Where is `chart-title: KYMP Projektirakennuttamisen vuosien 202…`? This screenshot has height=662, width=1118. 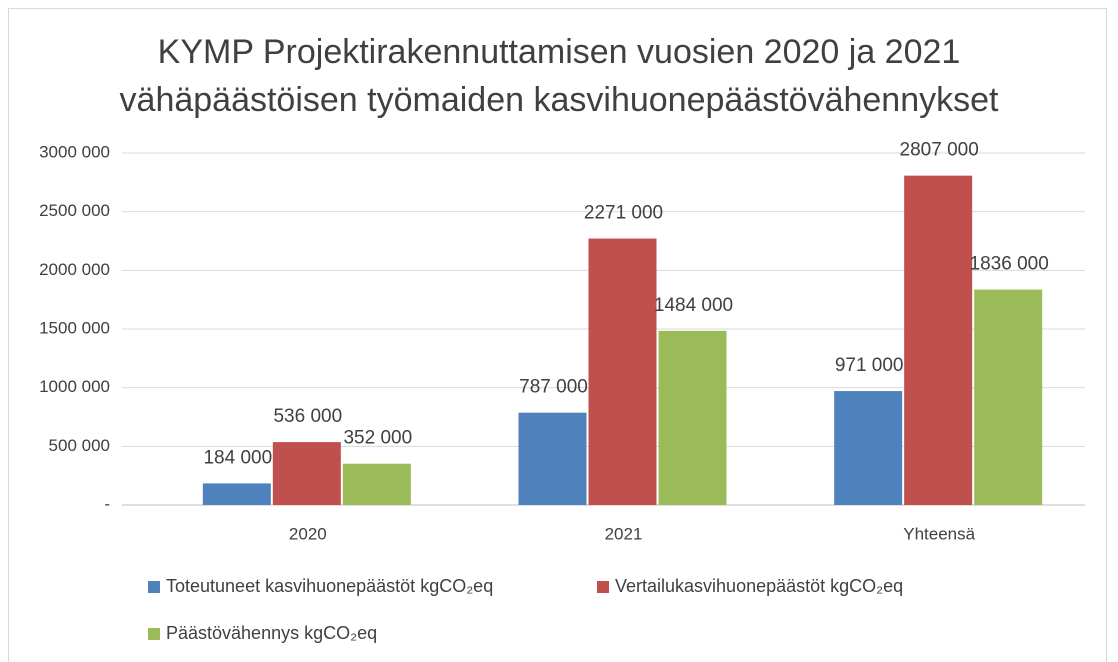
chart-title: KYMP Projektirakennuttamisen vuosien 202… is located at coordinates (559, 76).